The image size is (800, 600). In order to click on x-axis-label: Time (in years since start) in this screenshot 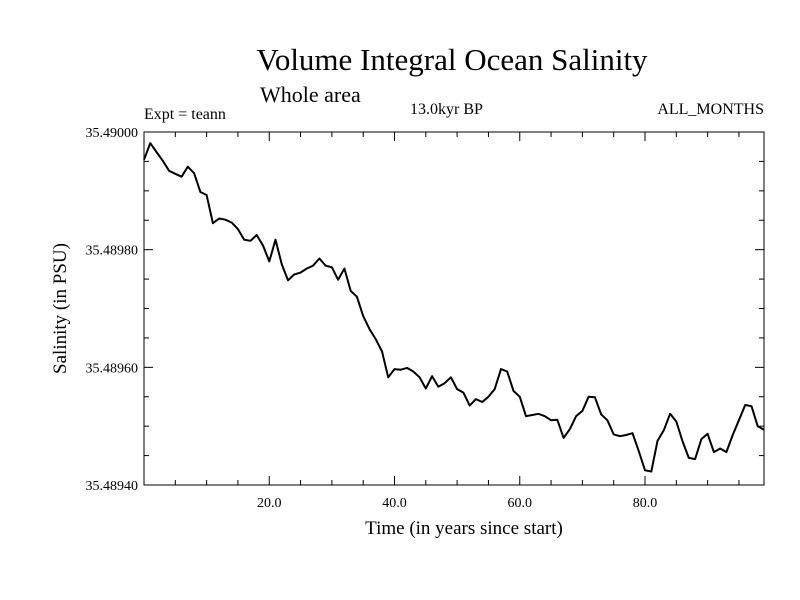, I will do `click(464, 528)`.